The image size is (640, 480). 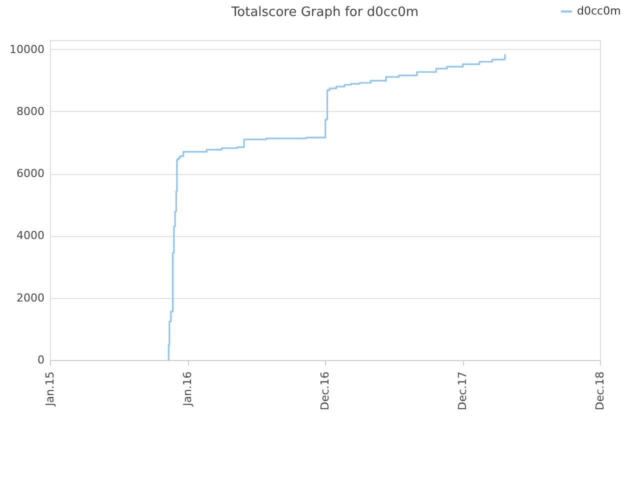 What do you see at coordinates (30, 173) in the screenshot?
I see `y-tick-label: 6000` at bounding box center [30, 173].